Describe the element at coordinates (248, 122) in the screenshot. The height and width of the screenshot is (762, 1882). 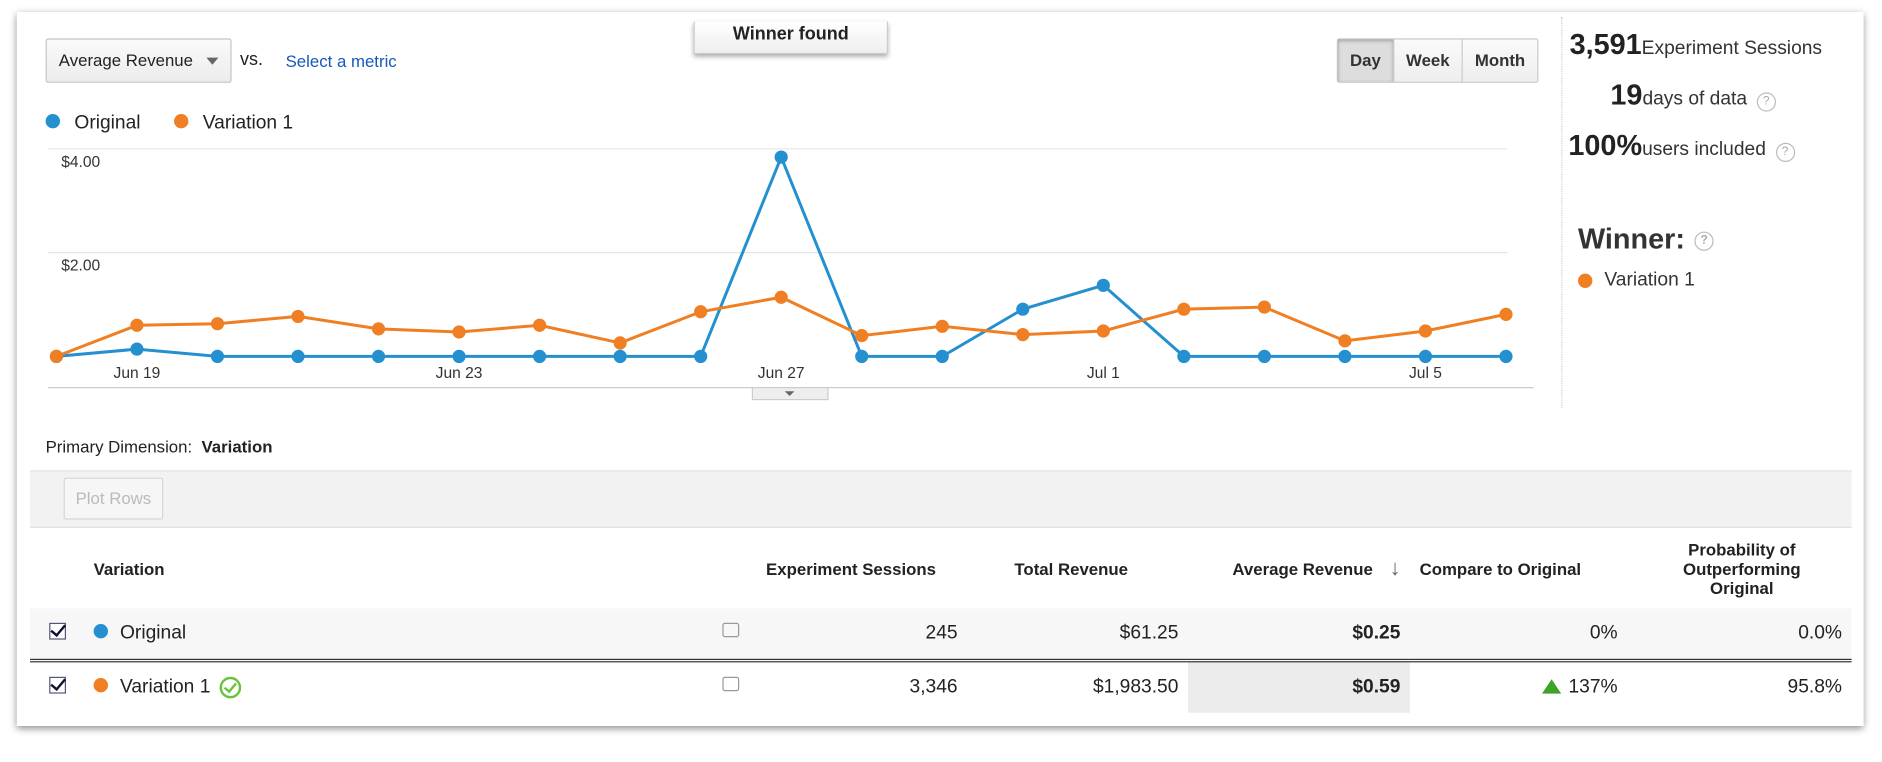
I see `legend-label: Variation 1` at that location.